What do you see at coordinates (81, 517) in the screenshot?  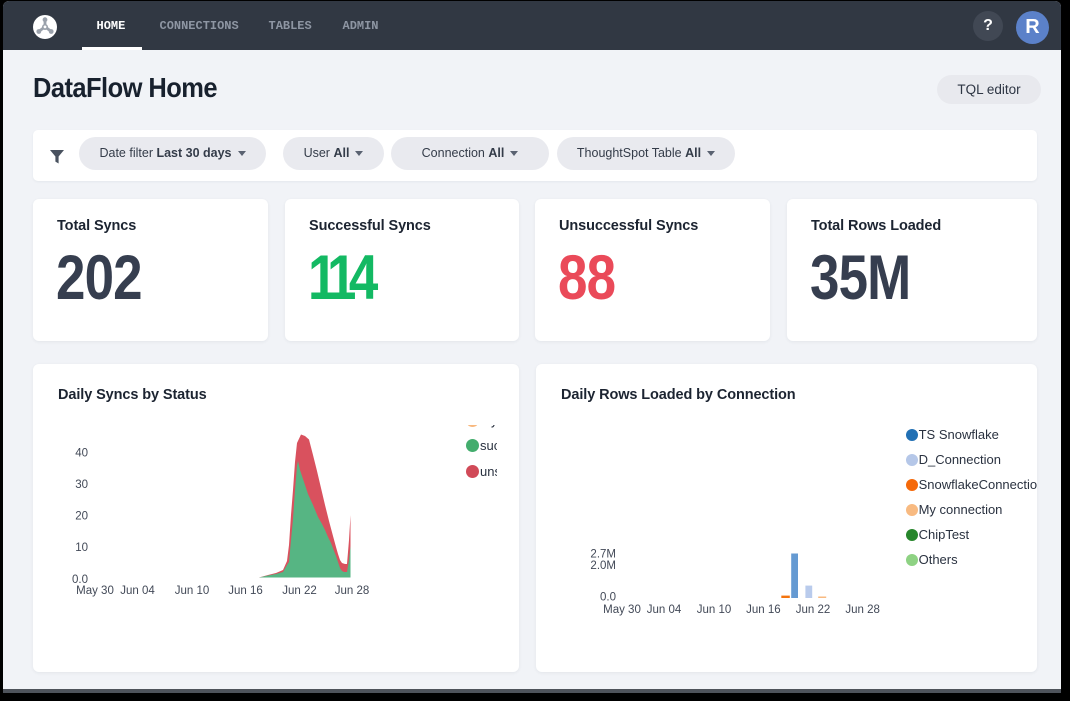 I see `svg-text: 20` at bounding box center [81, 517].